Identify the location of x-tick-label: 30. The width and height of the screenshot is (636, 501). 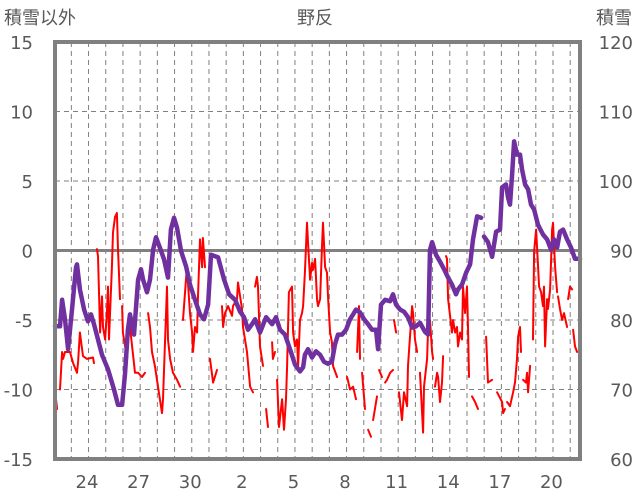
(190, 482).